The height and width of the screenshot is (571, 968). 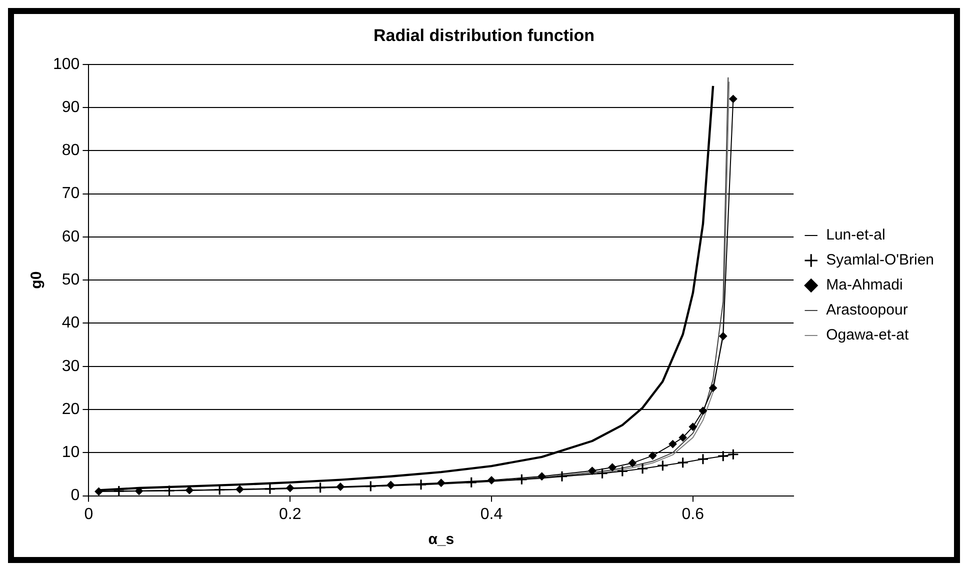 What do you see at coordinates (491, 514) in the screenshot?
I see `x-tick-label: 0.4` at bounding box center [491, 514].